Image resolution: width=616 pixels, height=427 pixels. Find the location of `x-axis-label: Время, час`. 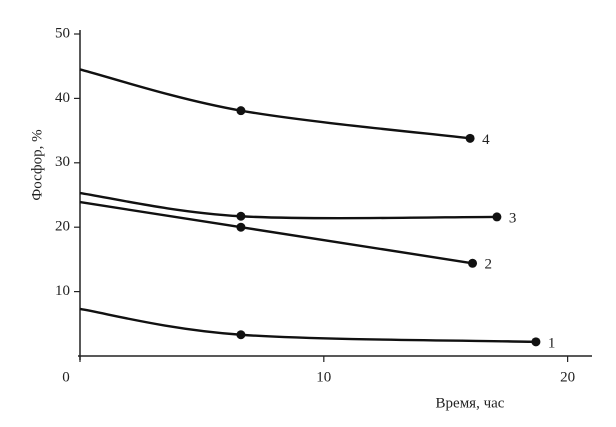

x-axis-label: Время, час is located at coordinates (470, 403).